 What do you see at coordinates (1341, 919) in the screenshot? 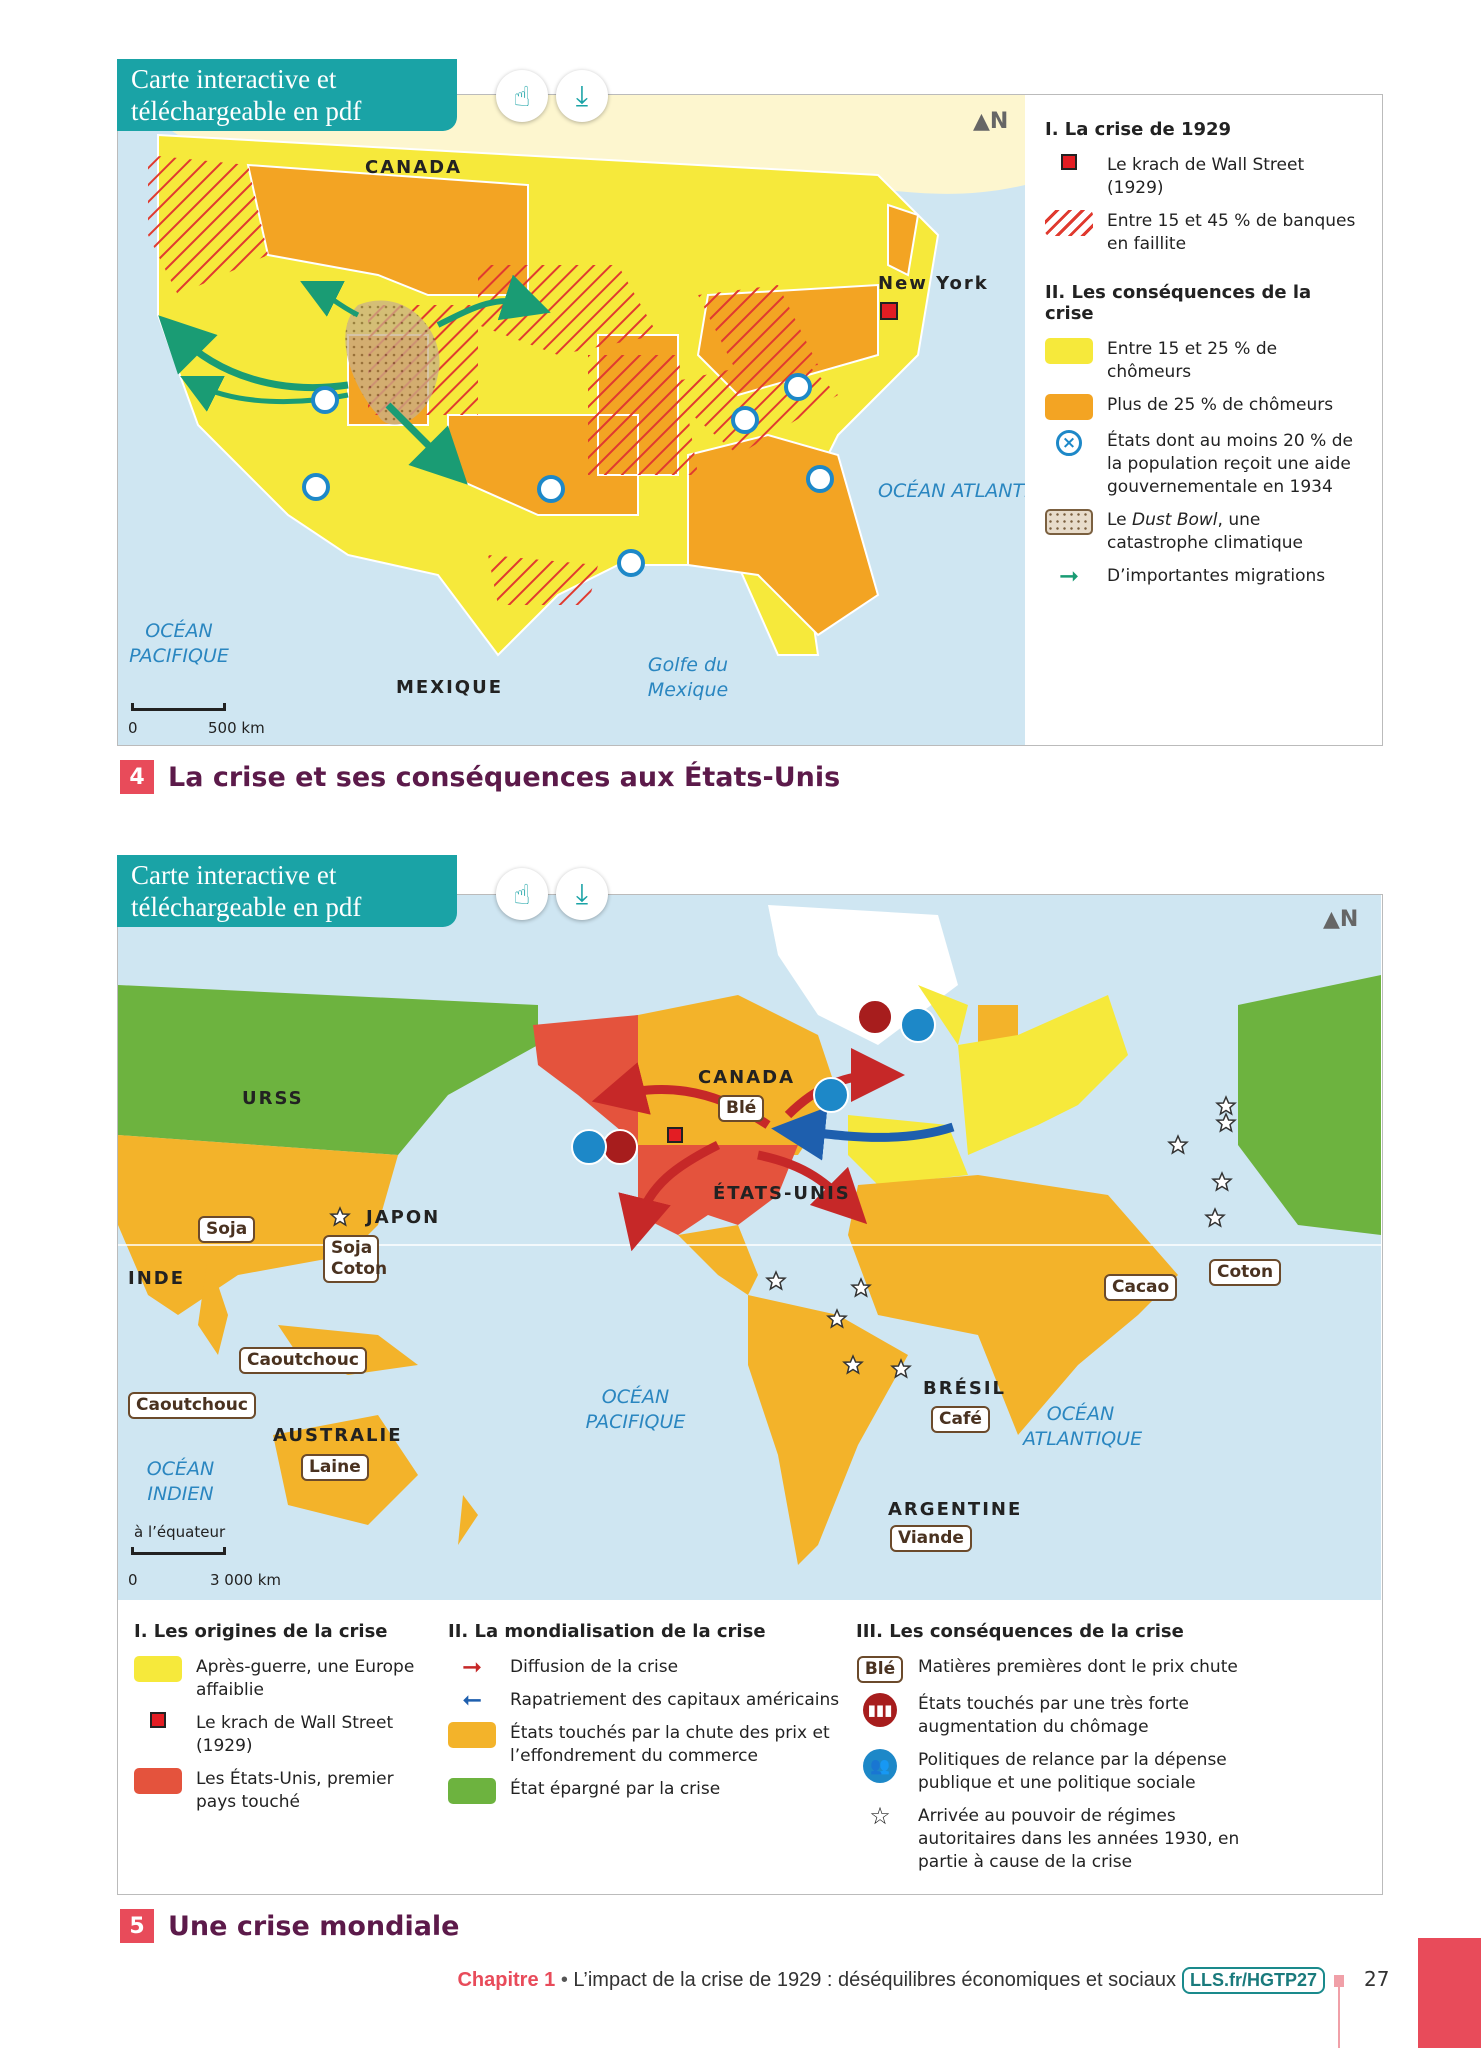
I see `north-arrow-icon: ▲N` at bounding box center [1341, 919].